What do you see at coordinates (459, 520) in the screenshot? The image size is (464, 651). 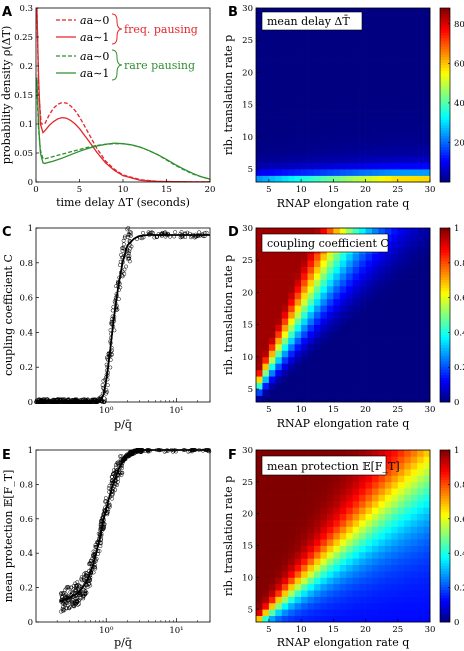 I see `colorbar-tick-label: 0.6` at bounding box center [459, 520].